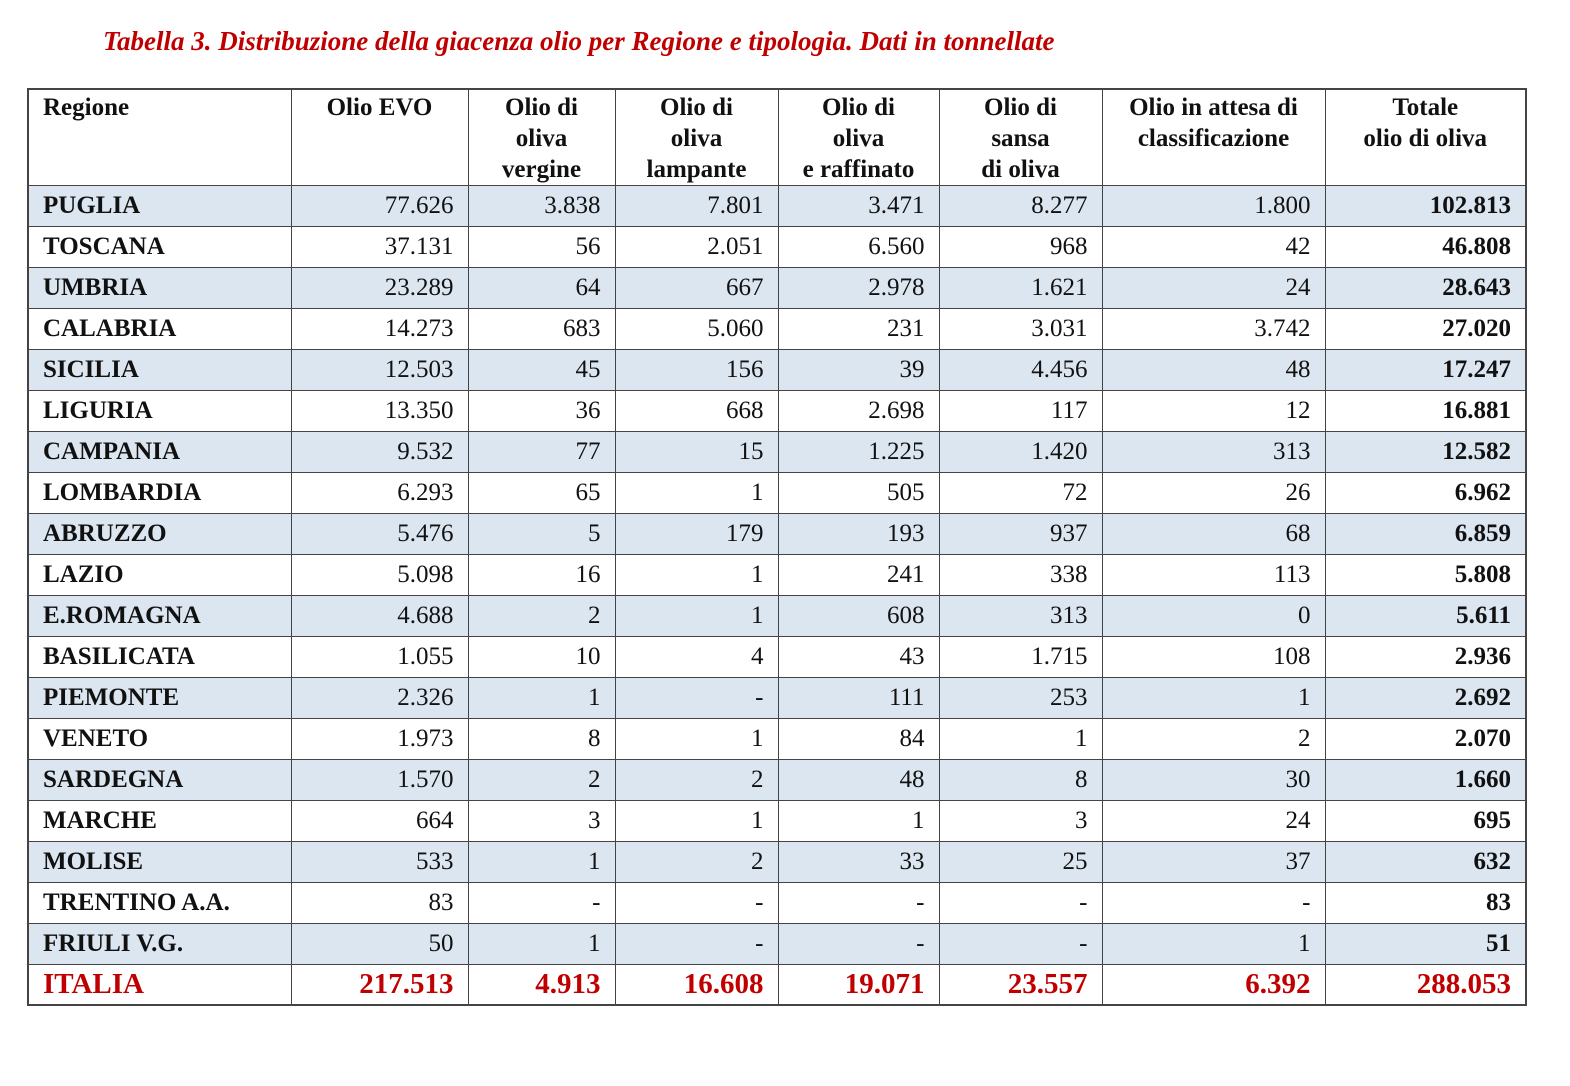  What do you see at coordinates (696, 370) in the screenshot?
I see `value-cell: 156` at bounding box center [696, 370].